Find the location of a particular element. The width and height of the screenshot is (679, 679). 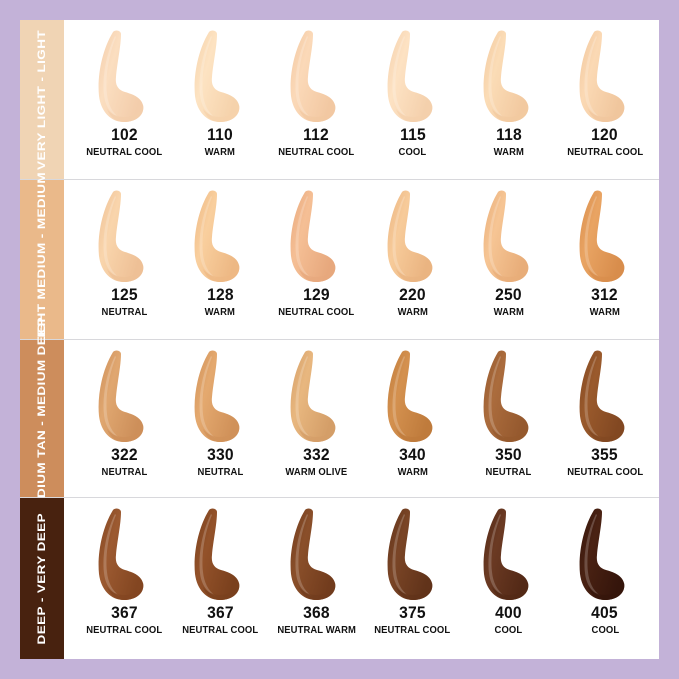

shade-cell: 312 WARM is located at coordinates (605, 259).